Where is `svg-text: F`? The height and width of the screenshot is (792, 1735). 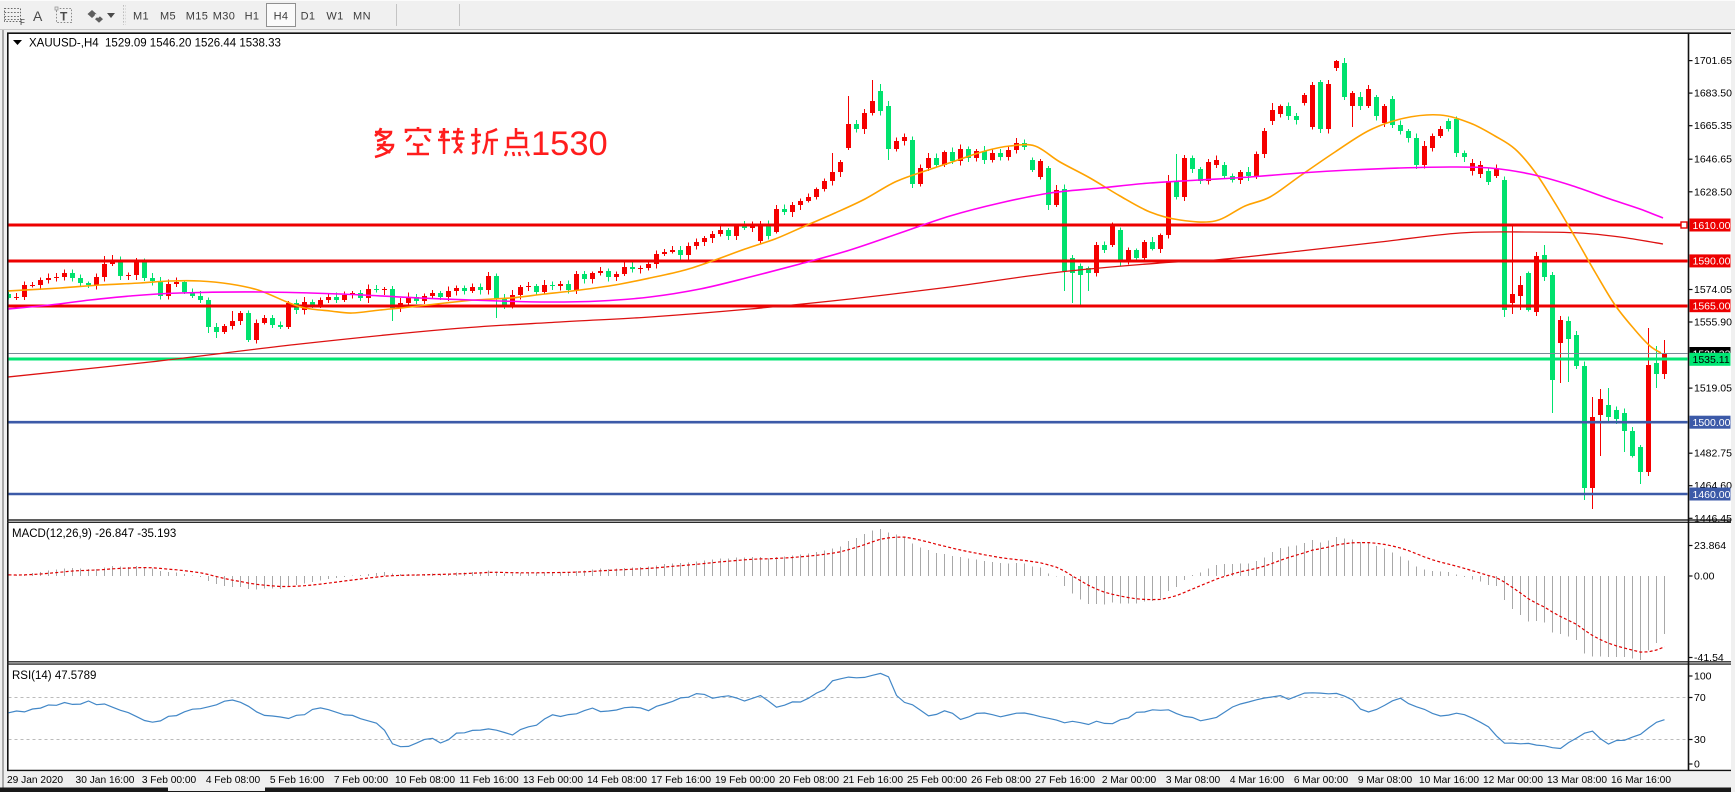
svg-text: F is located at coordinates (22, 22).